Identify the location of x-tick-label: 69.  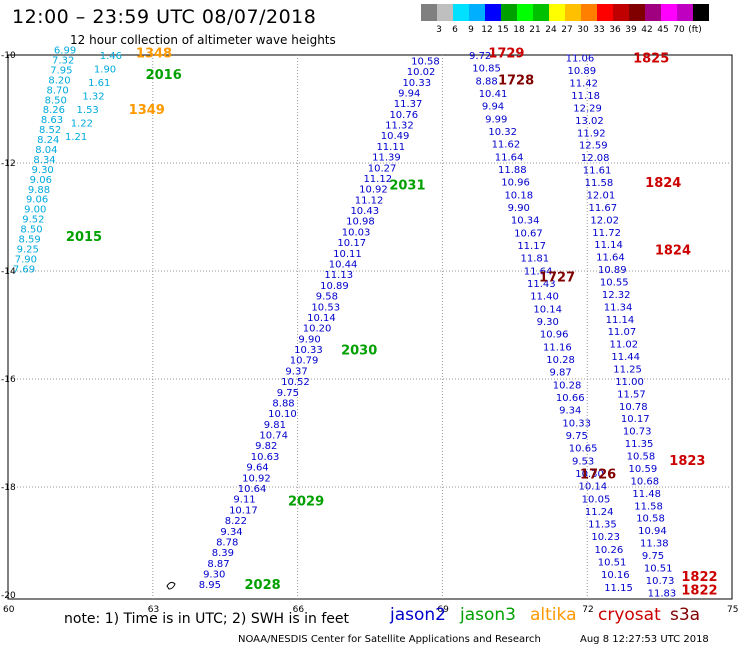
(443, 610).